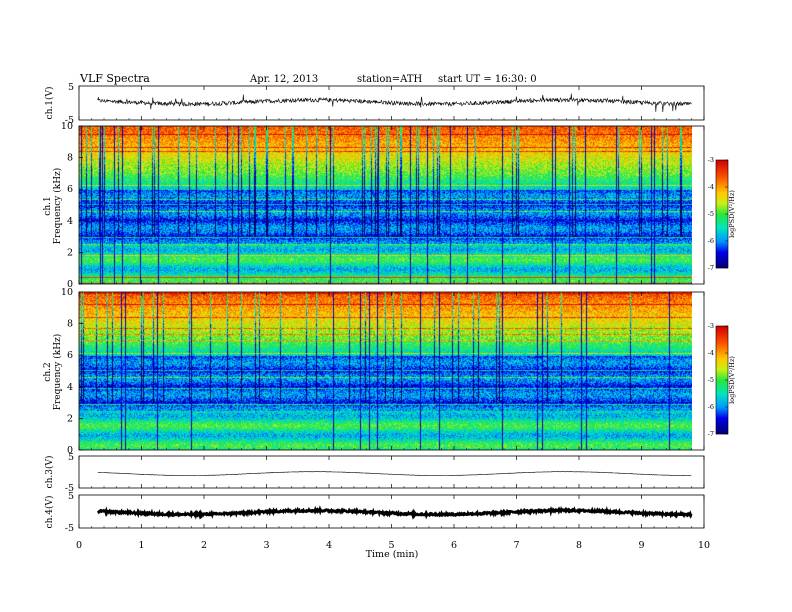  I want to click on x-tick-label: 3, so click(266, 545).